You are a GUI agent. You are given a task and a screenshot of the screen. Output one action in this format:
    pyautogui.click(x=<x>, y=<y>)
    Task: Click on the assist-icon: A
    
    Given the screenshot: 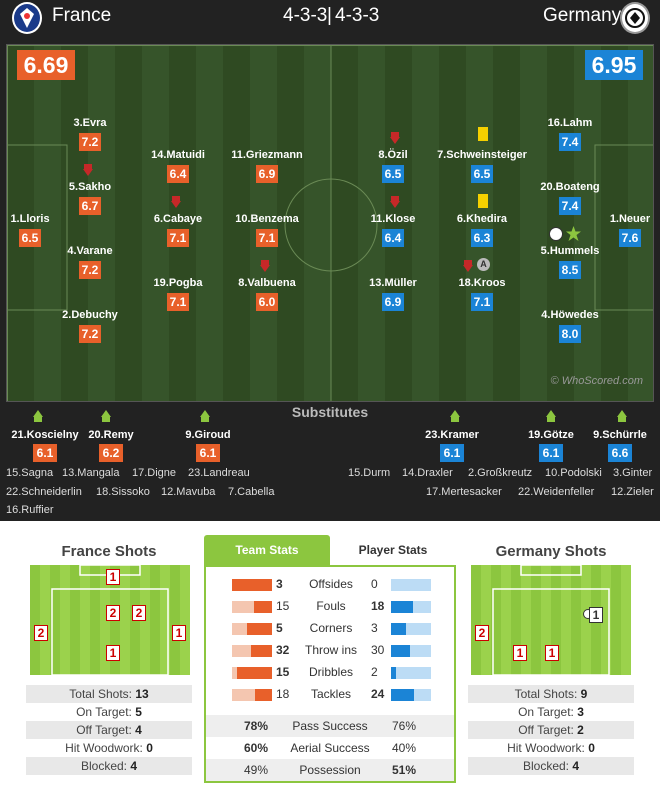 What is the action you would take?
    pyautogui.click(x=483, y=264)
    